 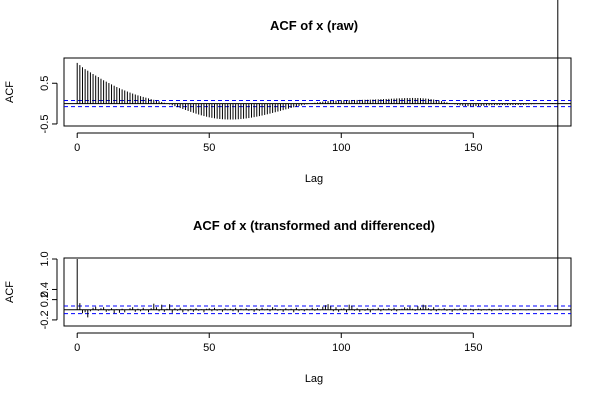 What do you see at coordinates (45, 258) in the screenshot?
I see `y-tick-label: 1.0` at bounding box center [45, 258].